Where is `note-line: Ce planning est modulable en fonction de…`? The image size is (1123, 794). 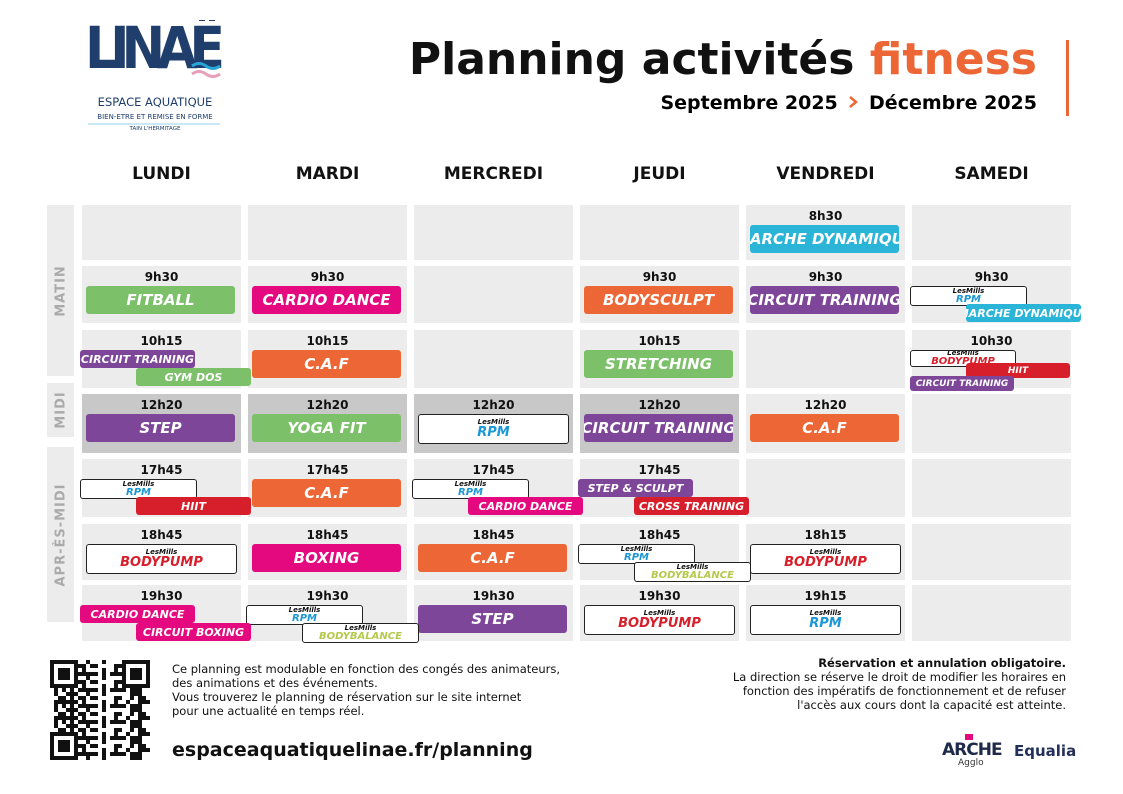 note-line: Ce planning est modulable en fonction de… is located at coordinates (366, 669).